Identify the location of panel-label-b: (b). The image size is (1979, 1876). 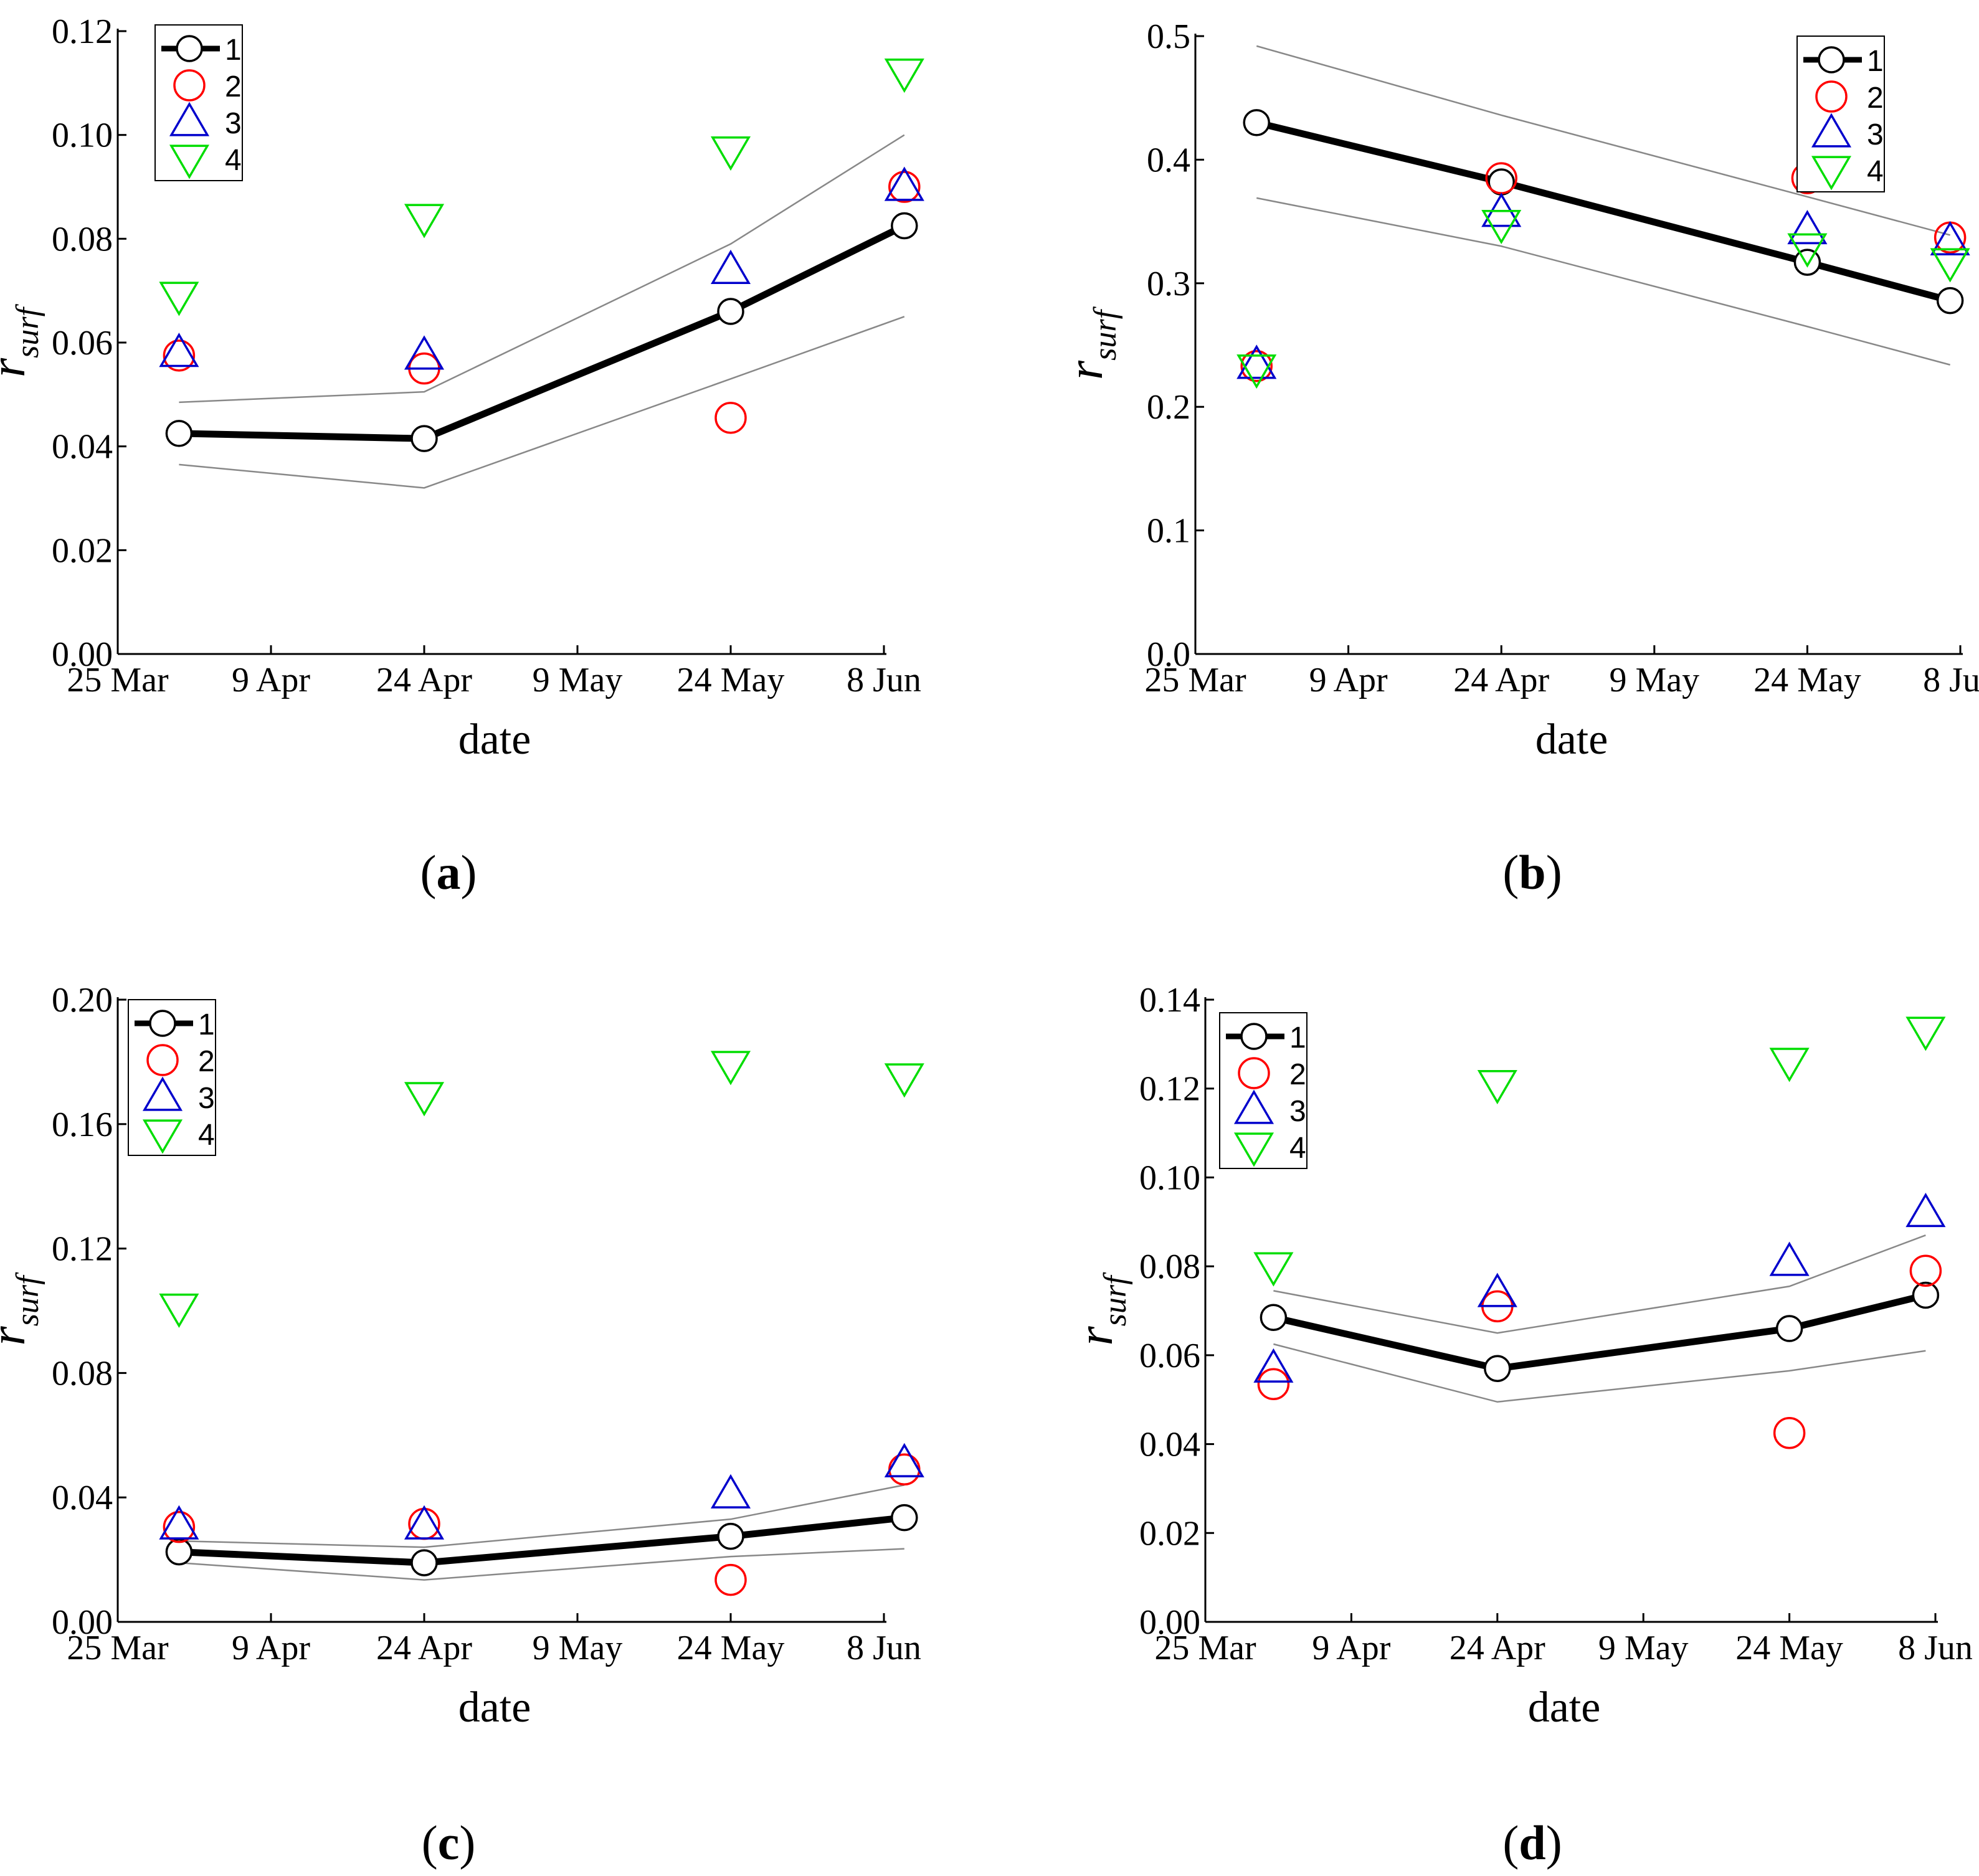
(1532, 872).